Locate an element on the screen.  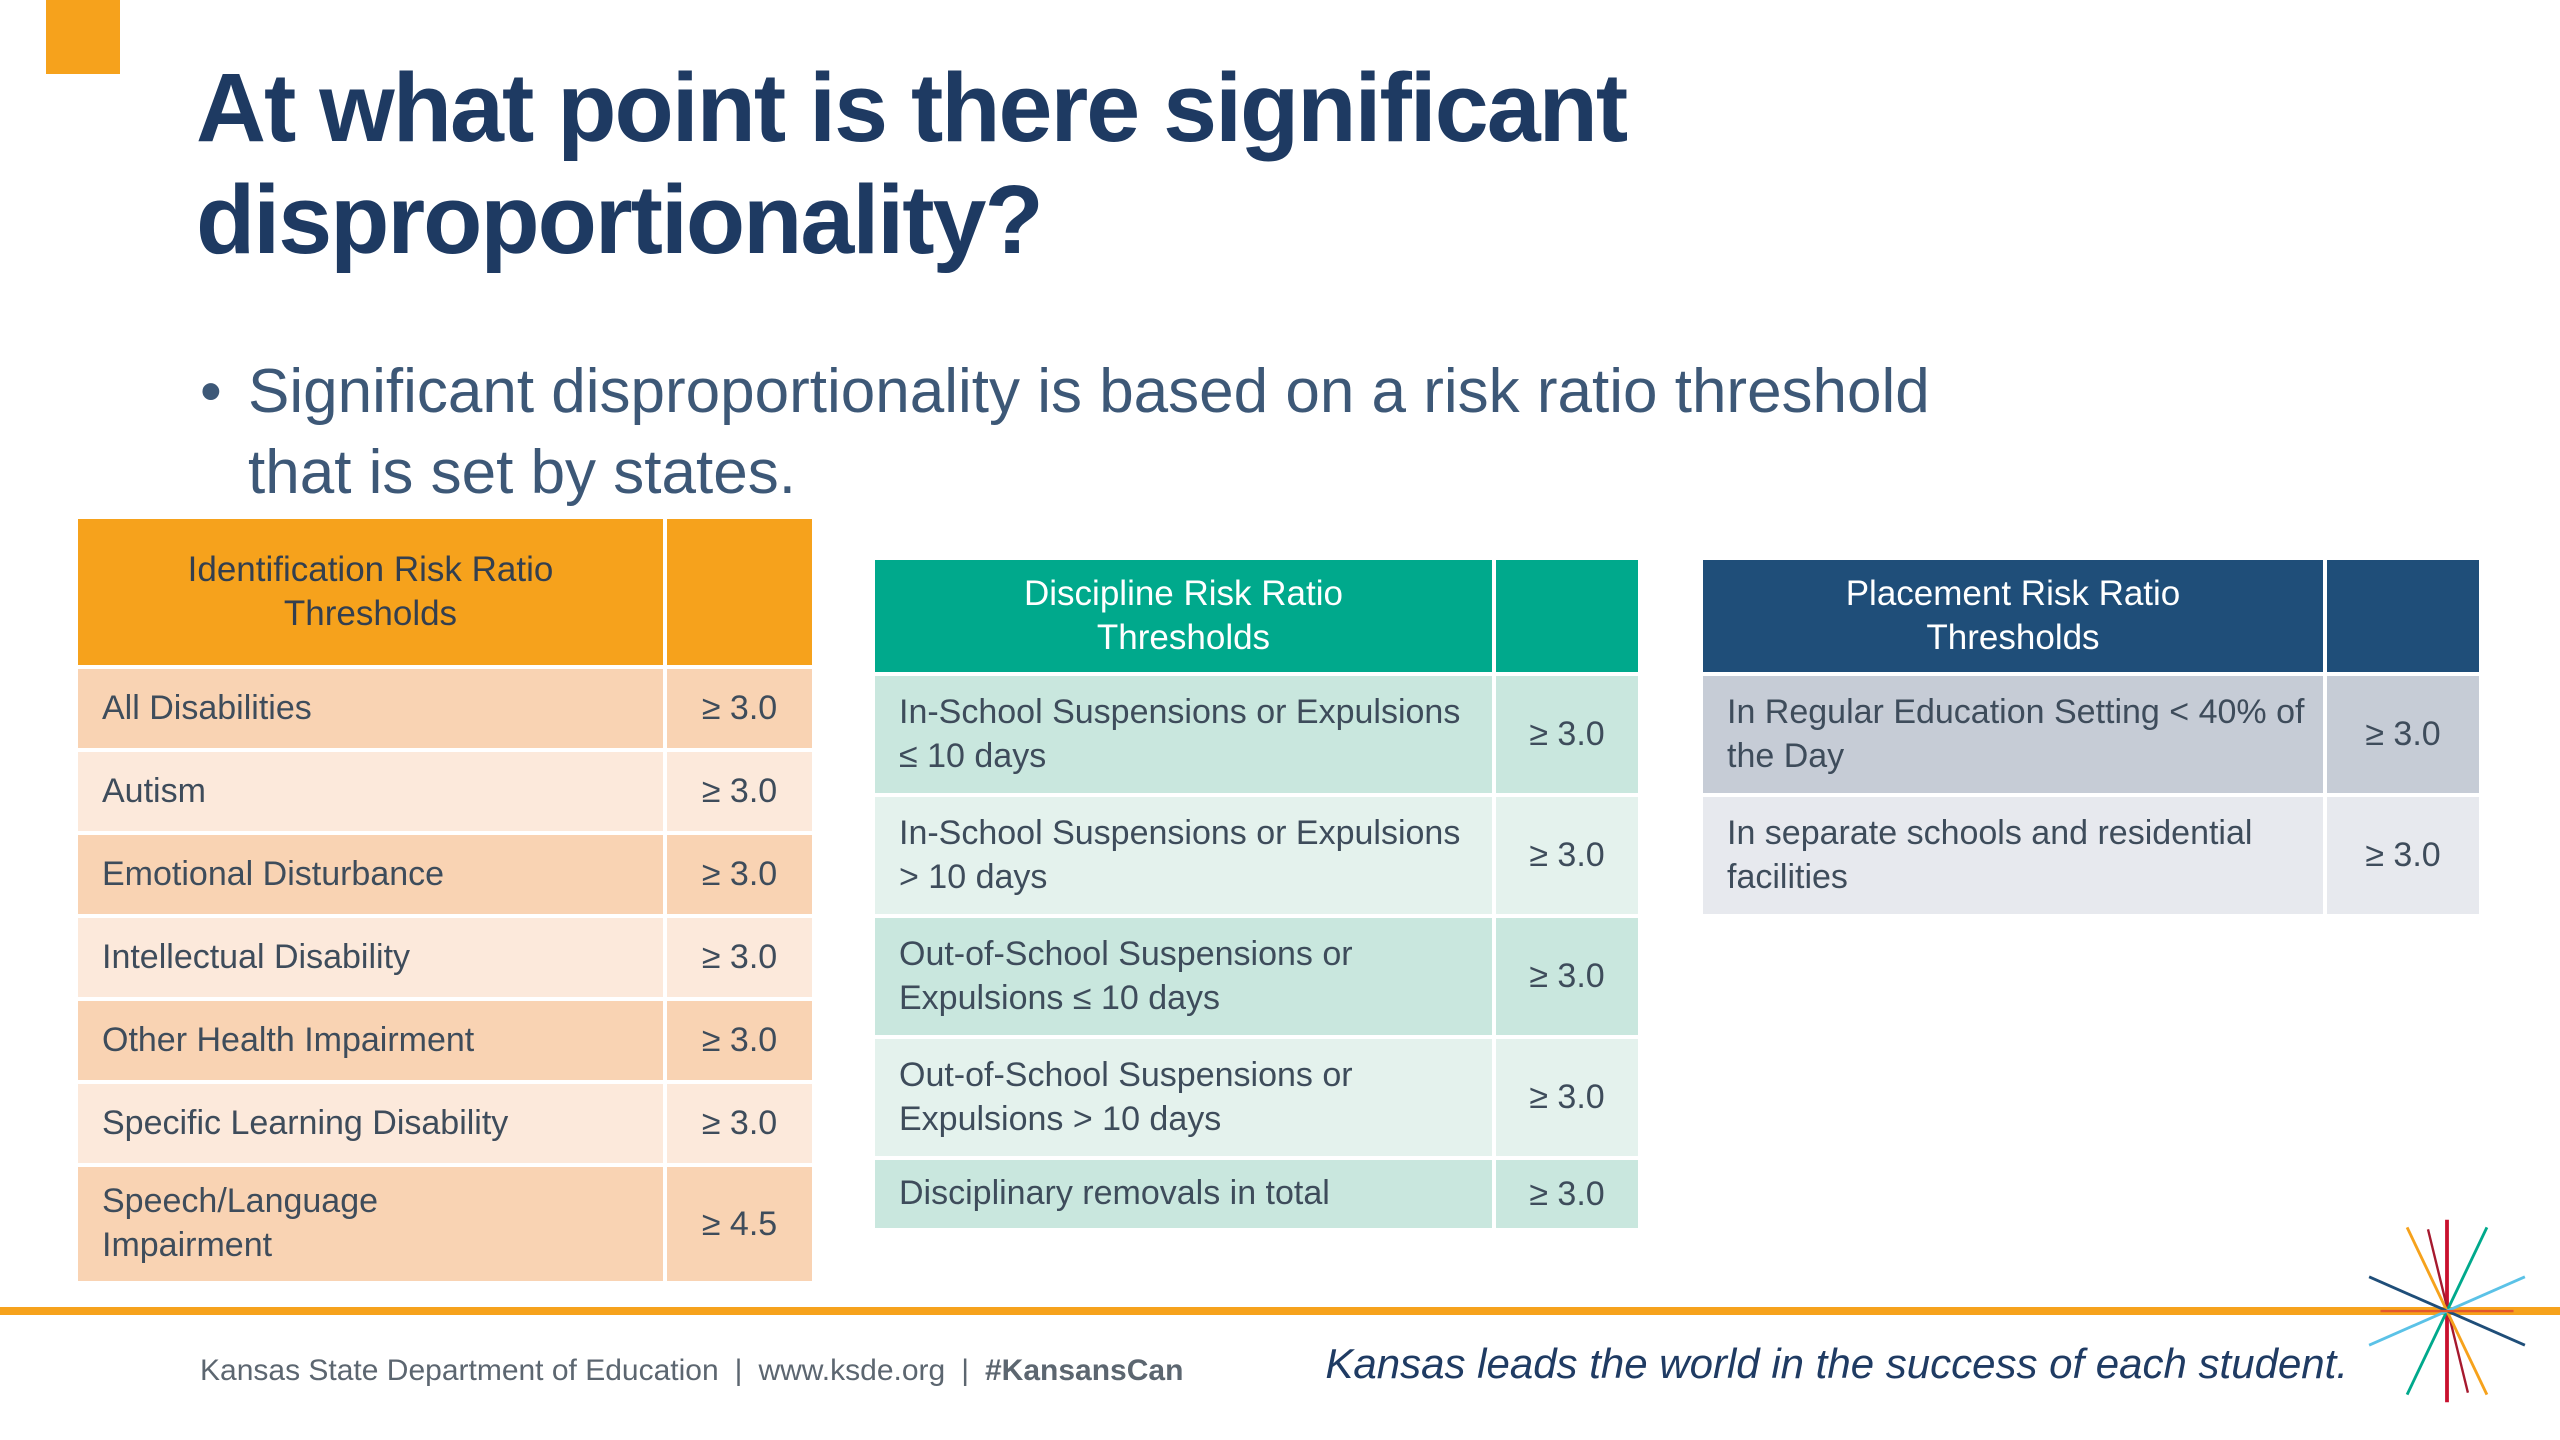
identification-table-header-label: Identification Risk Ratio Thresholds is located at coordinates (370, 591).